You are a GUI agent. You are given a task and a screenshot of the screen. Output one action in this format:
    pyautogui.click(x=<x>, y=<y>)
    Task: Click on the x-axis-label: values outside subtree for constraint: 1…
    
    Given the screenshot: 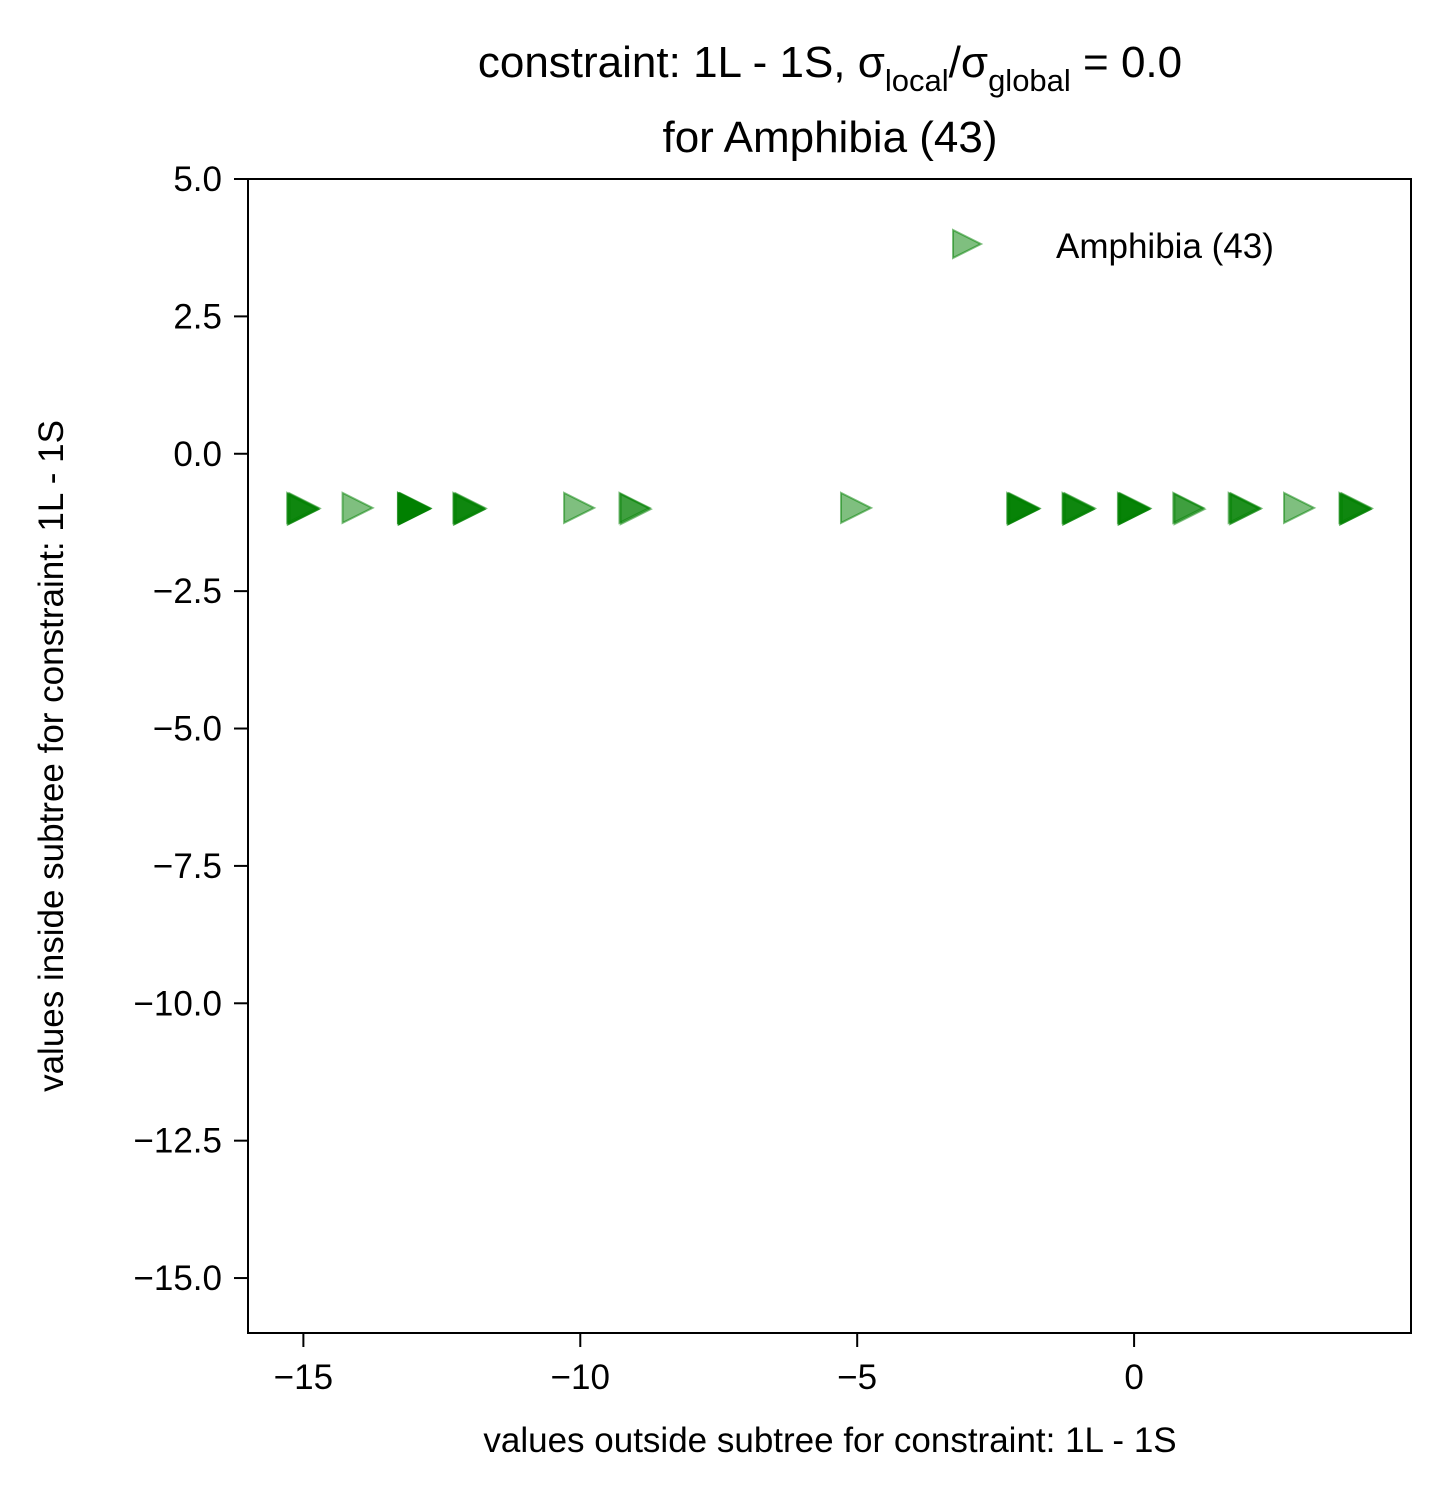 What is the action you would take?
    pyautogui.click(x=829, y=1440)
    